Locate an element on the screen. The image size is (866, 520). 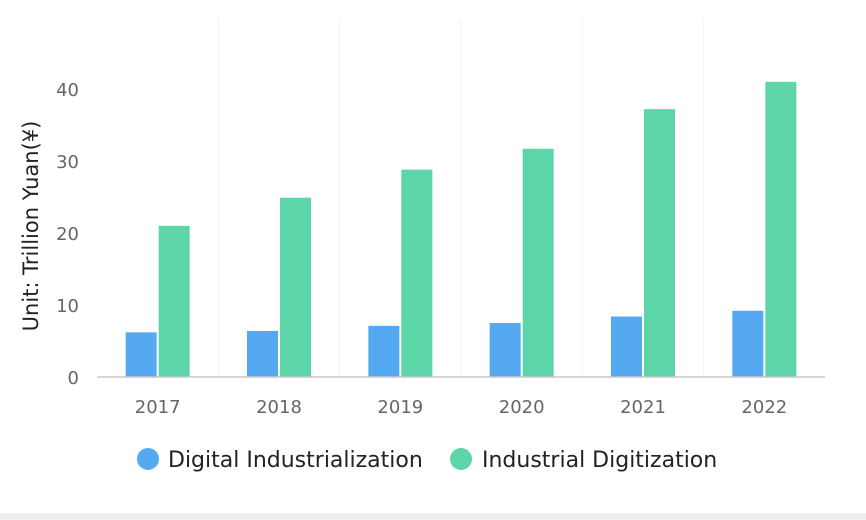
bar-digital-industrialization-2021 is located at coordinates (626, 346).